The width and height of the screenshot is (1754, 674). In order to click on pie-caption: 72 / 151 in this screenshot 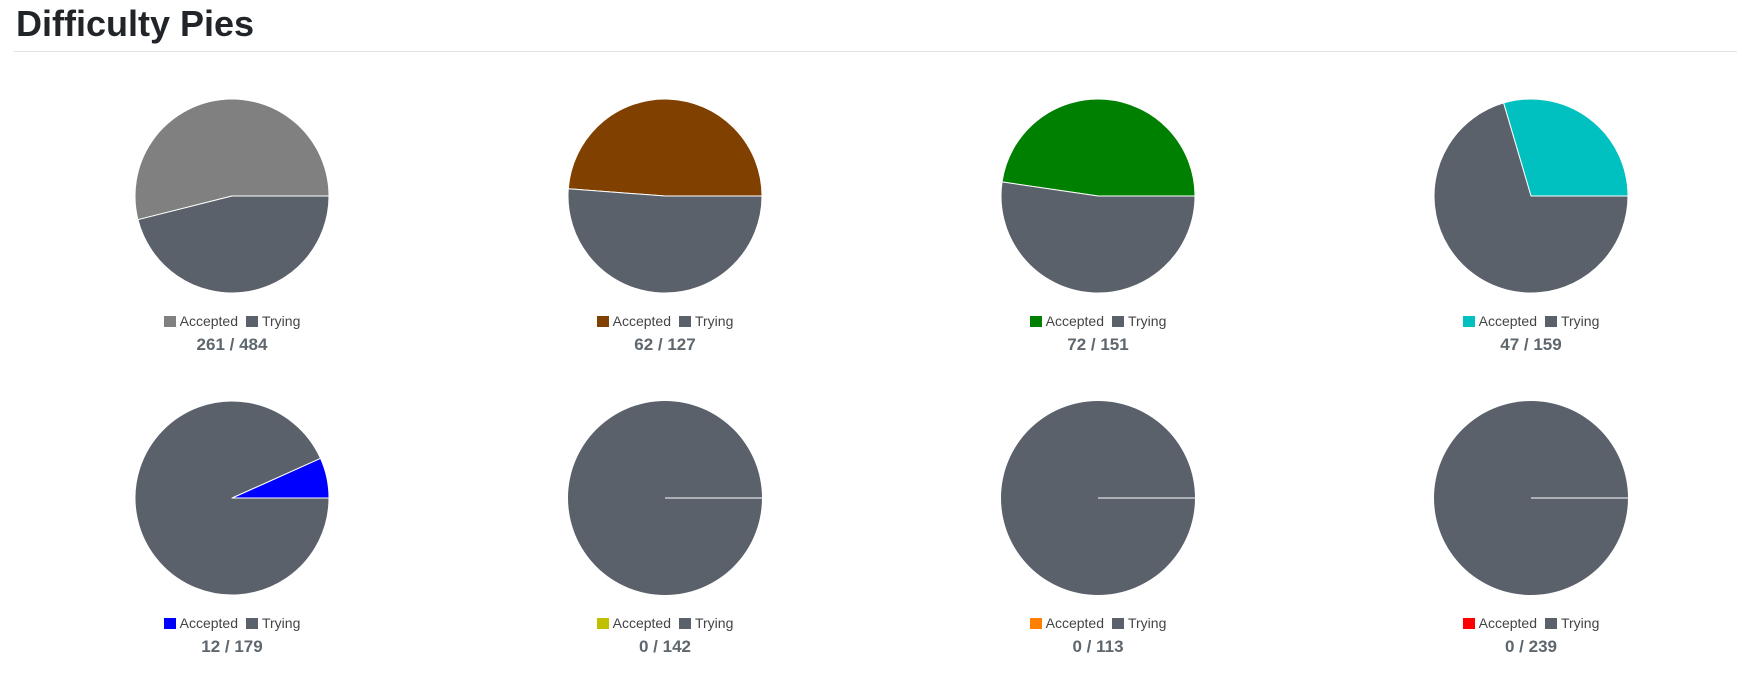, I will do `click(1098, 344)`.